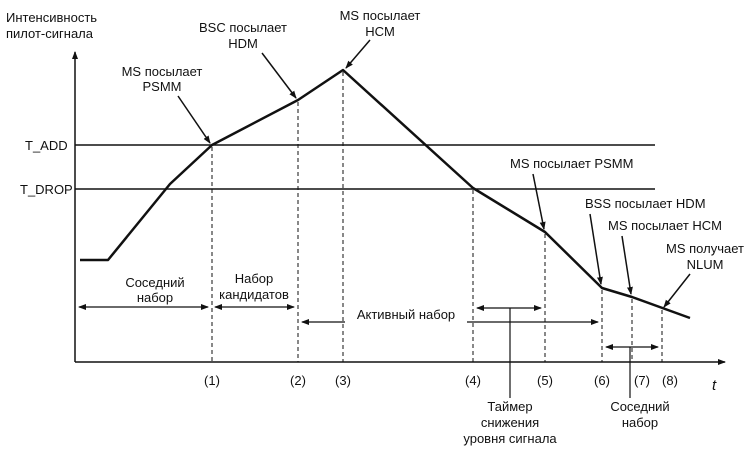  I want to click on active-set-label: Активный набор, so click(406, 314).